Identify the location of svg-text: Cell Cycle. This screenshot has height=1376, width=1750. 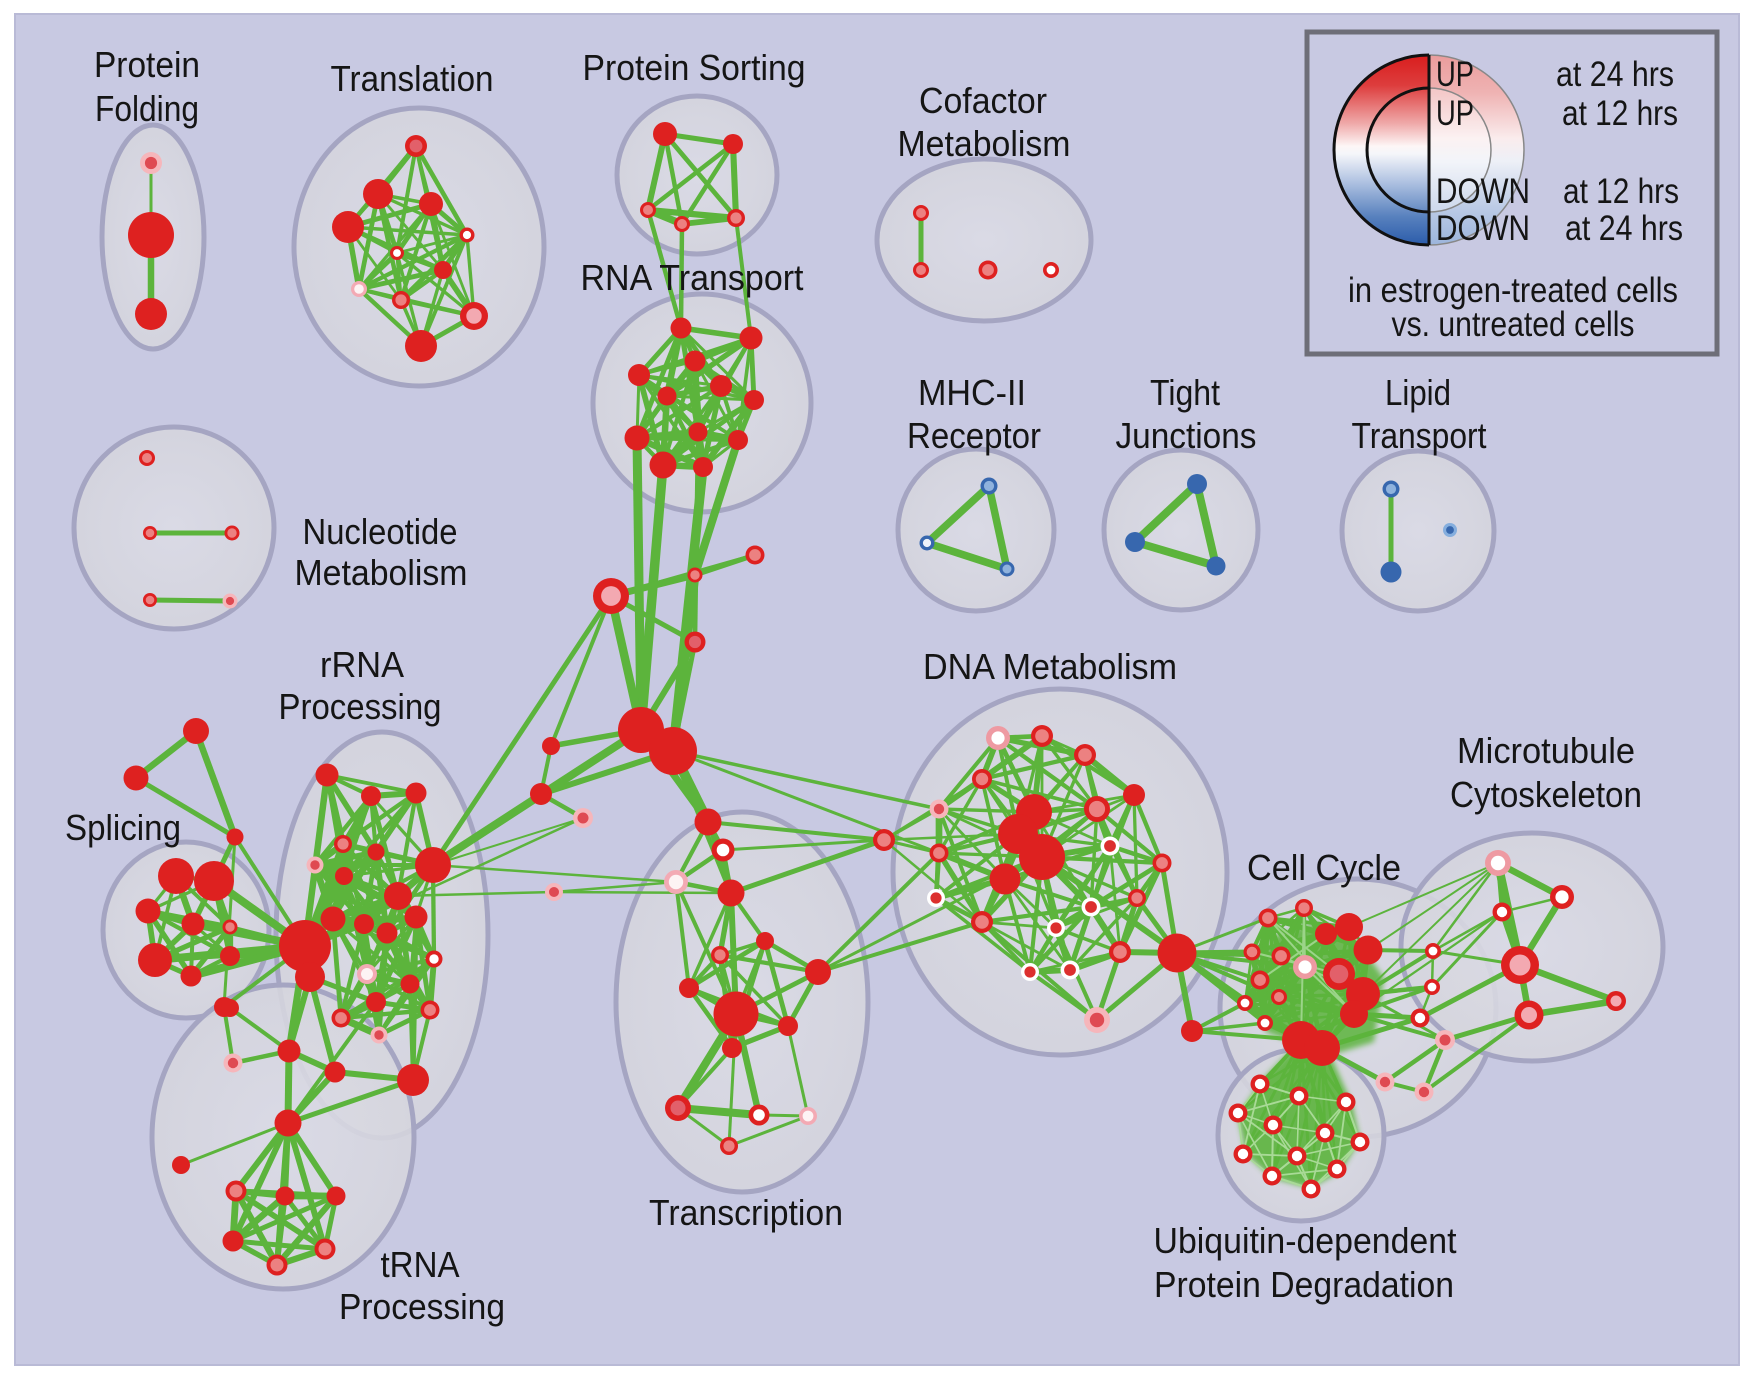
(1324, 867).